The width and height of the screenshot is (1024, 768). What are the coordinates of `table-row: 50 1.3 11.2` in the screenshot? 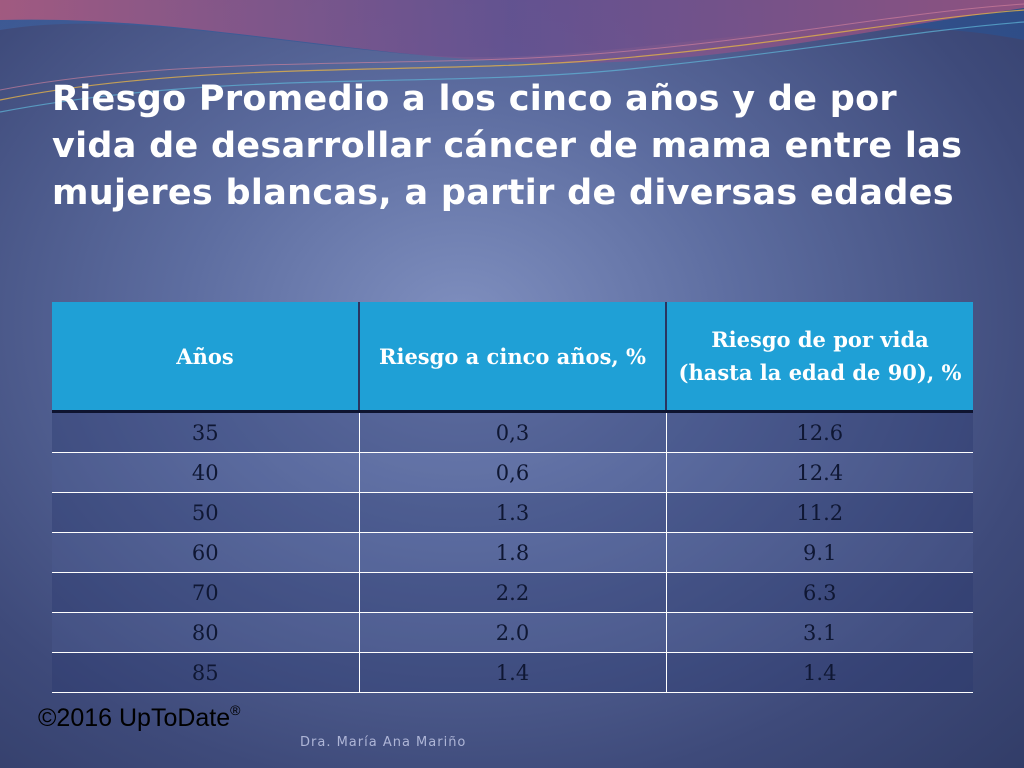 It's located at (512, 512).